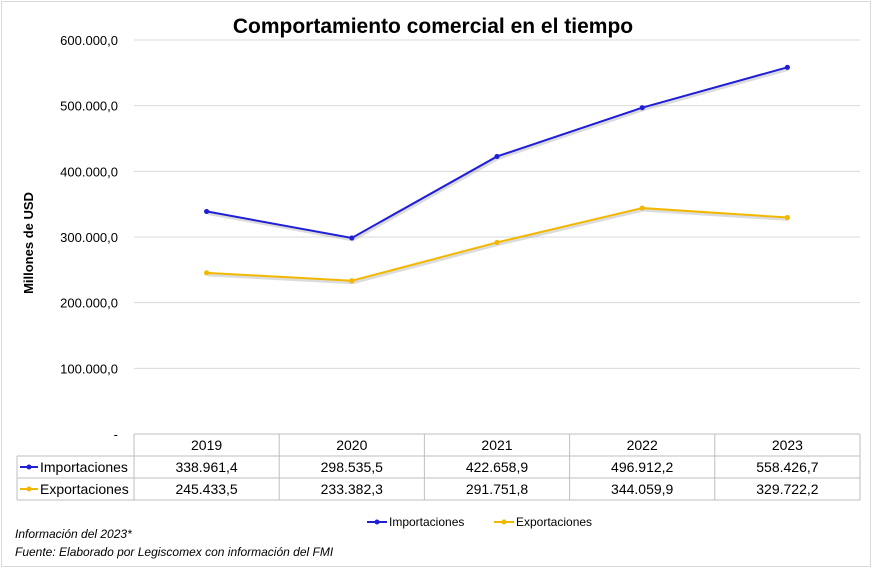 This screenshot has width=874, height=570. What do you see at coordinates (84, 467) in the screenshot?
I see `table-series-name: Importaciones` at bounding box center [84, 467].